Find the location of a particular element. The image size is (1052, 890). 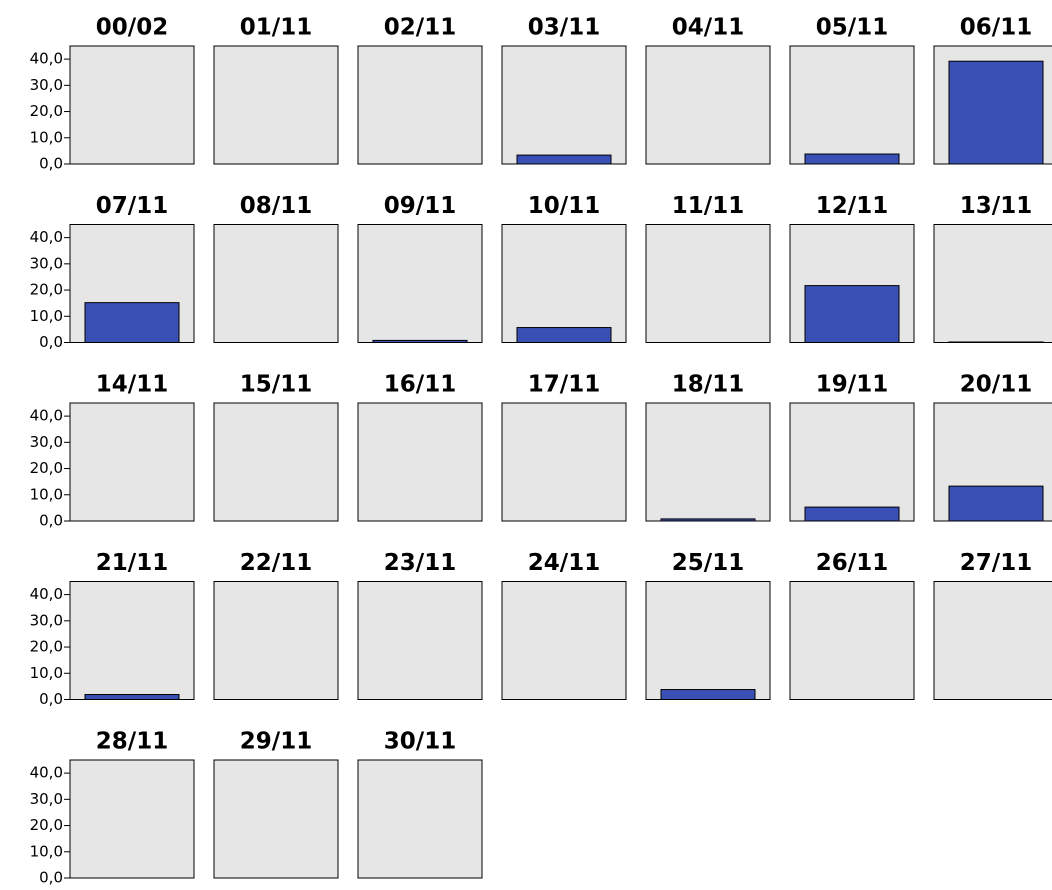

panel-title: 07/11 is located at coordinates (132, 206).